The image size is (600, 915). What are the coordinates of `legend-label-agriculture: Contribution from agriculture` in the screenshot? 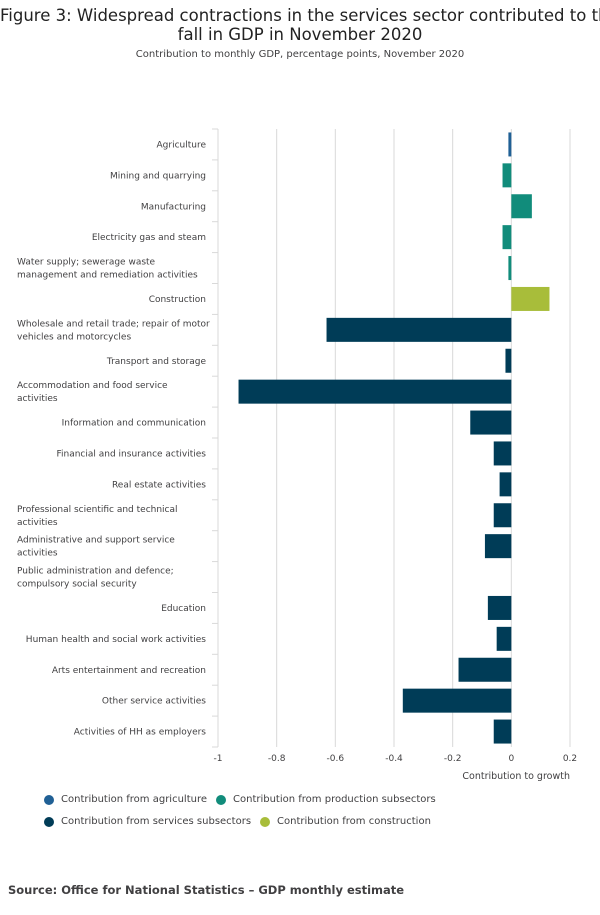 It's located at (134, 799).